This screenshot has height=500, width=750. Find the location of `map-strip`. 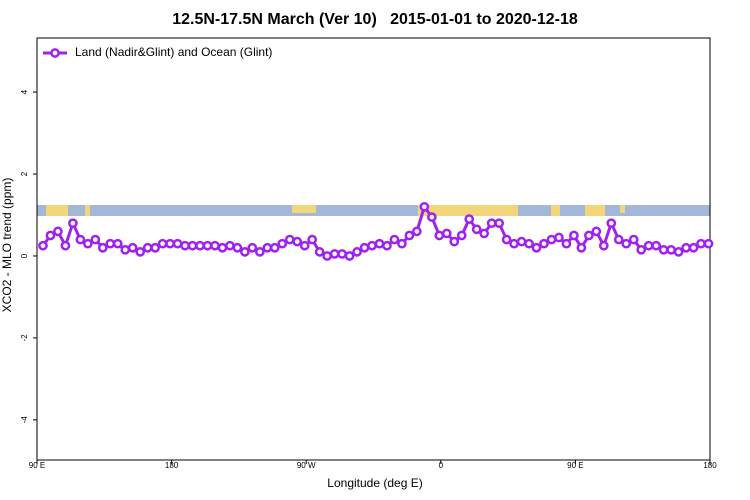

map-strip is located at coordinates (373, 210).